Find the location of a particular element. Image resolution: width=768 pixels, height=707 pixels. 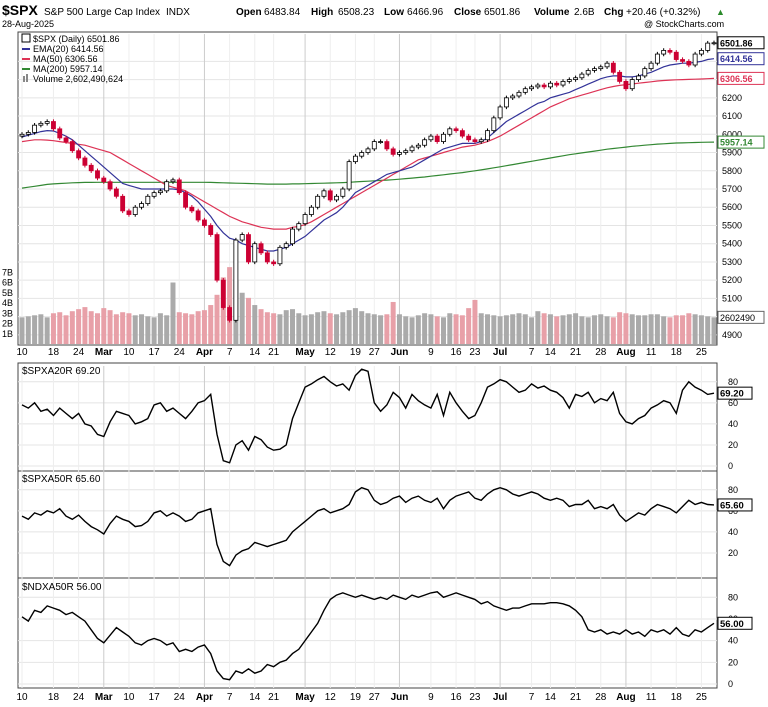

x-tick-label: Apr is located at coordinates (204, 697).